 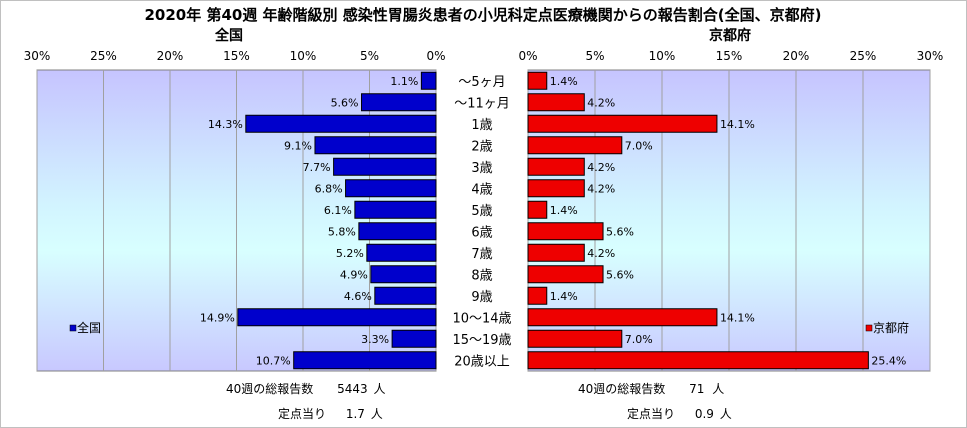 I want to click on left-total-value: 5443, so click(x=352, y=389).